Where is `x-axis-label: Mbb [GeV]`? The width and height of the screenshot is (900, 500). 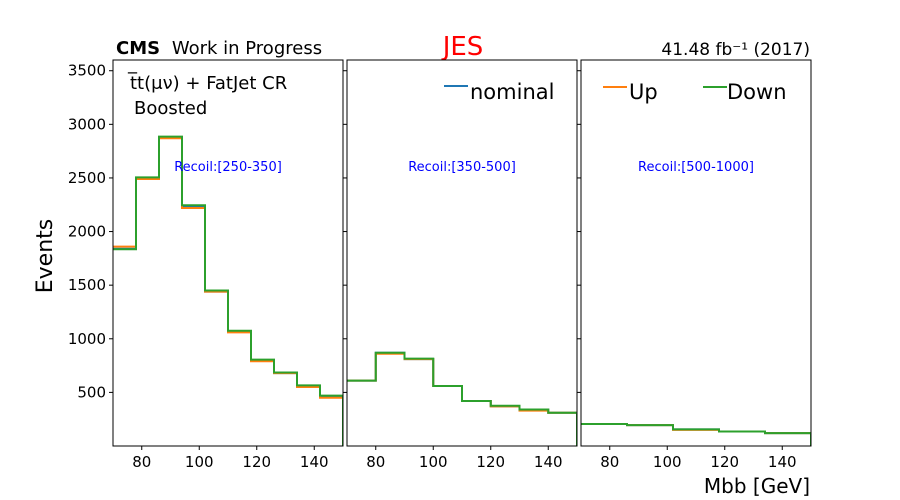
x-axis-label: Mbb [GeV] is located at coordinates (757, 486).